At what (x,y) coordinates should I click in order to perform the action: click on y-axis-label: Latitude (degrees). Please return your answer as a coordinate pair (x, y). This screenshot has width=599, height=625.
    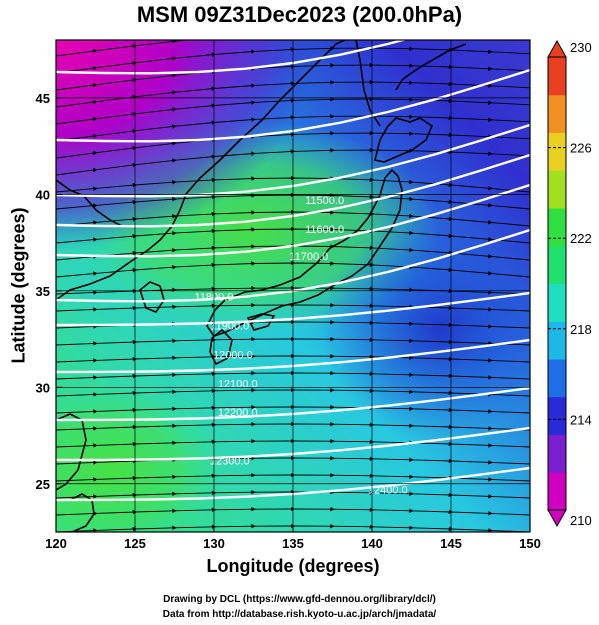
    Looking at the image, I should click on (18, 285).